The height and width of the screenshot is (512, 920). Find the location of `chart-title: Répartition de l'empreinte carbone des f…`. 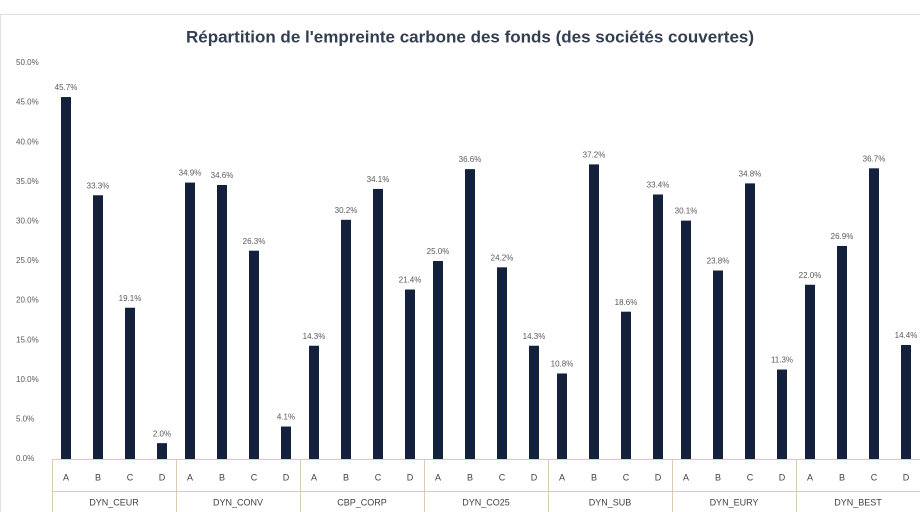

chart-title: Répartition de l'empreinte carbone des f… is located at coordinates (470, 36).